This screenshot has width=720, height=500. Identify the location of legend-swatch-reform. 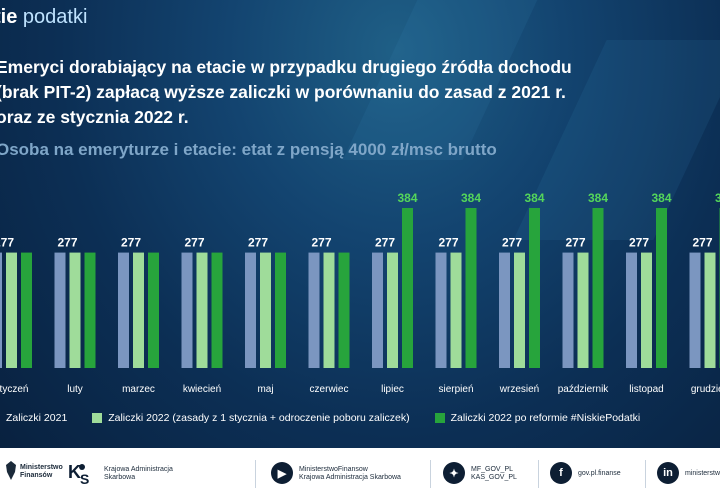
(439, 418).